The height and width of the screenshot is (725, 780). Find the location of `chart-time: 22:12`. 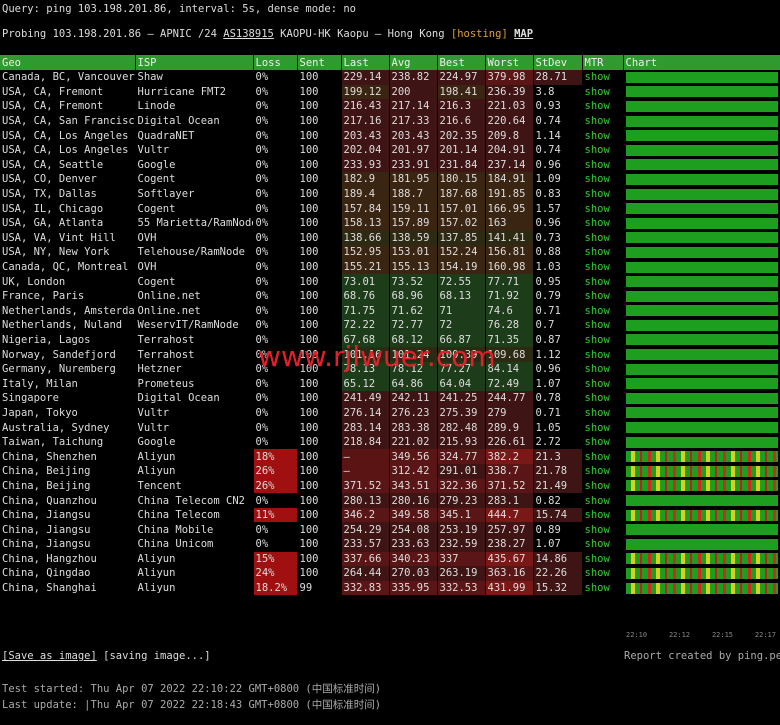

chart-time: 22:12 is located at coordinates (679, 635).